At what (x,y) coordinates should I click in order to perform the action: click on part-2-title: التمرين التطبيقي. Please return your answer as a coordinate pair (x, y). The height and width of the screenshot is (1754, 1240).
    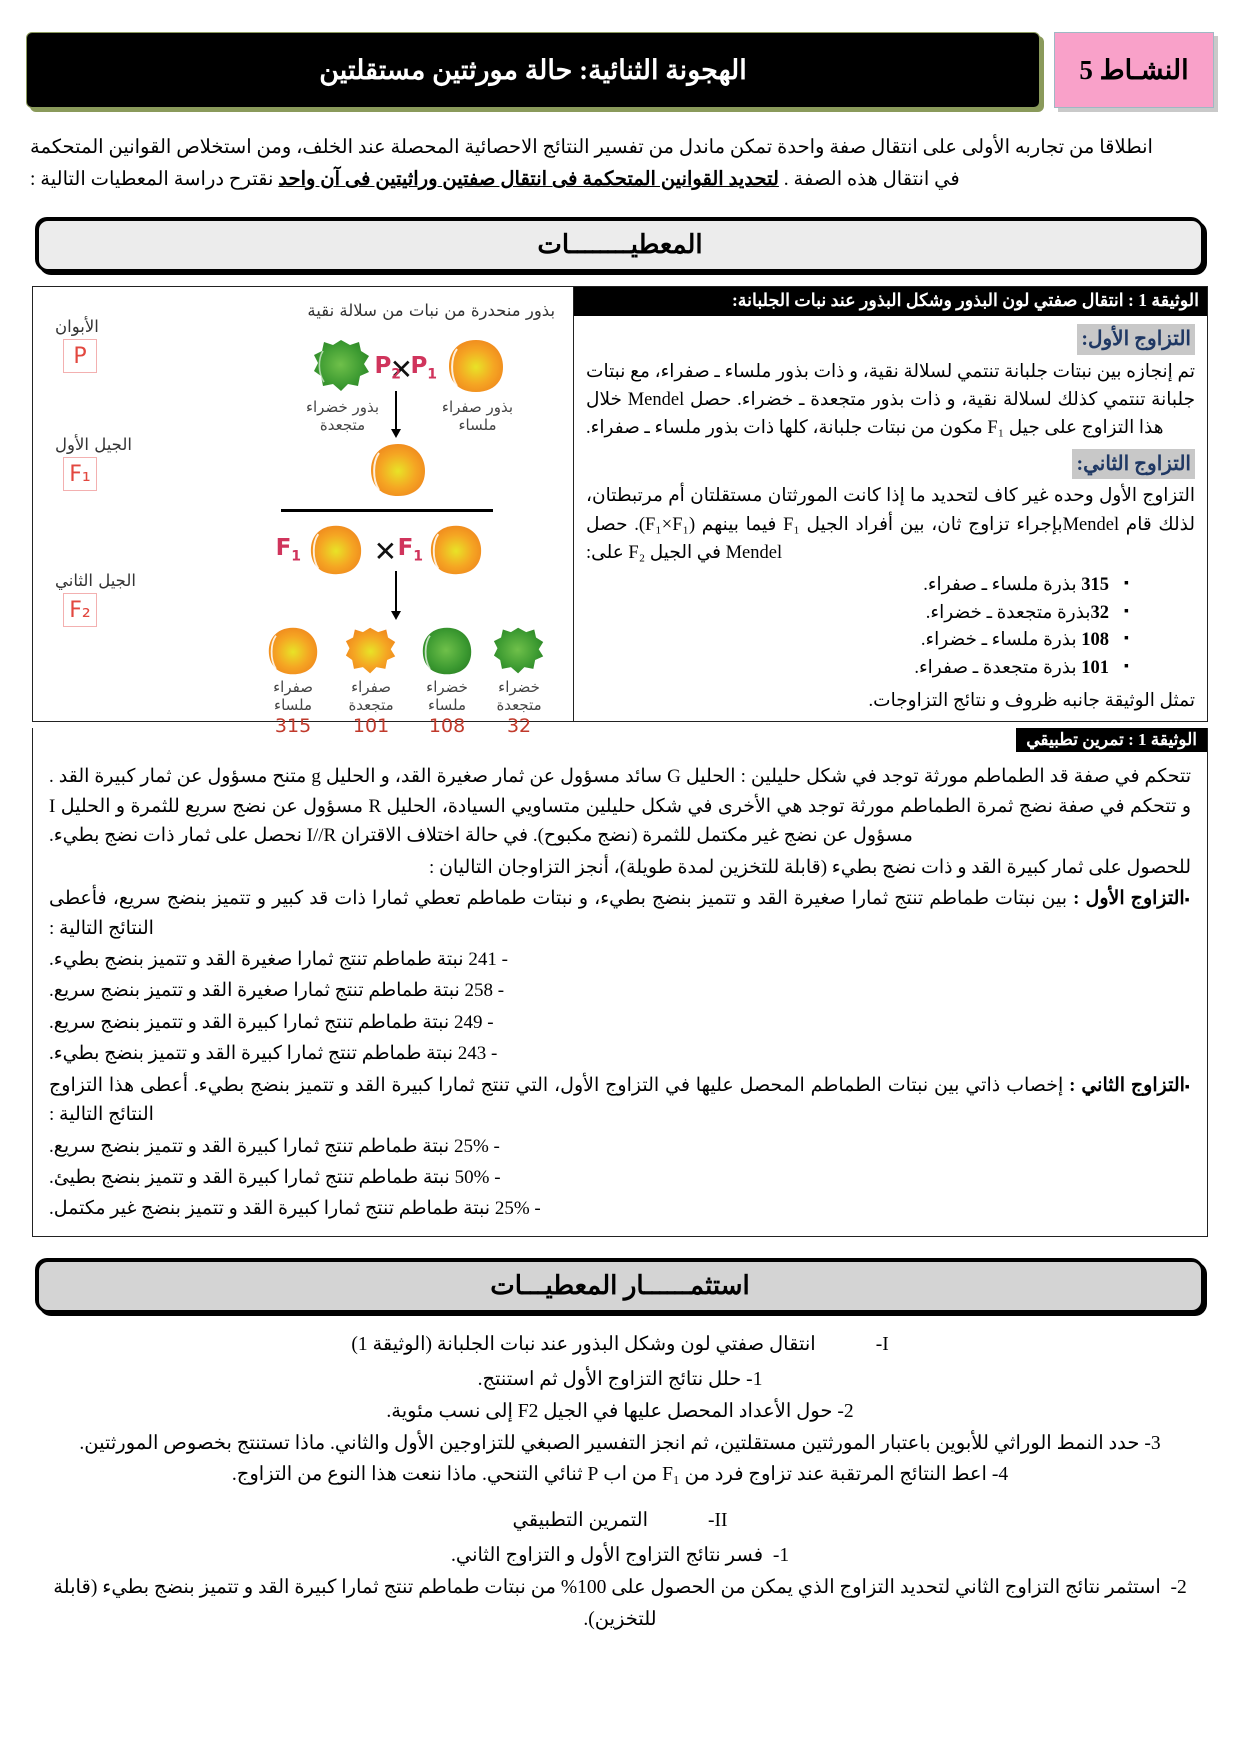
    Looking at the image, I should click on (580, 1520).